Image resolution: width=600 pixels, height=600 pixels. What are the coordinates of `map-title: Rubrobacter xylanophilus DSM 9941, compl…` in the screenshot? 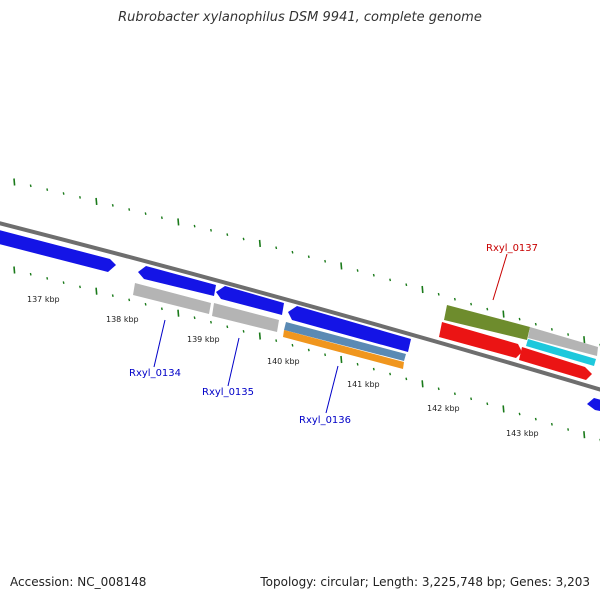 It's located at (300, 17).